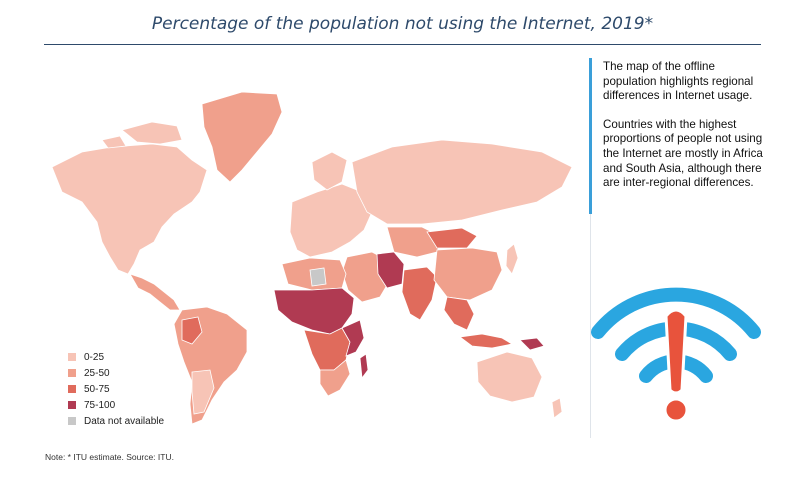 The height and width of the screenshot is (487, 805). What do you see at coordinates (590, 136) in the screenshot?
I see `side-accent-bar` at bounding box center [590, 136].